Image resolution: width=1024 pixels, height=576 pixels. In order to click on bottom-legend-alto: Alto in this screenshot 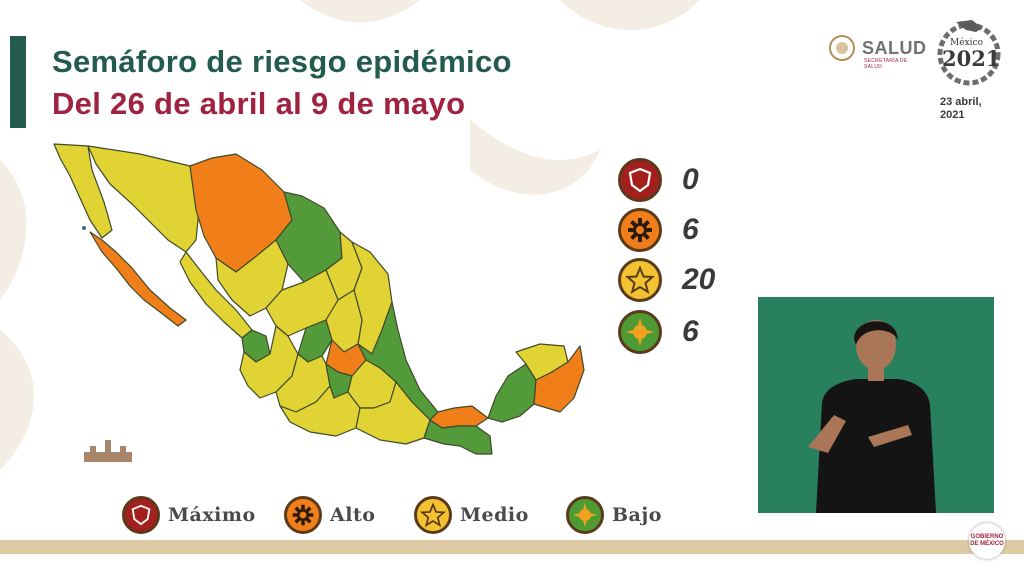, I will do `click(329, 515)`.